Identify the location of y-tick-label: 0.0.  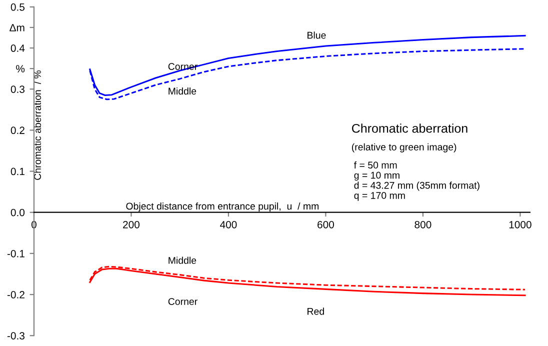
(17, 212).